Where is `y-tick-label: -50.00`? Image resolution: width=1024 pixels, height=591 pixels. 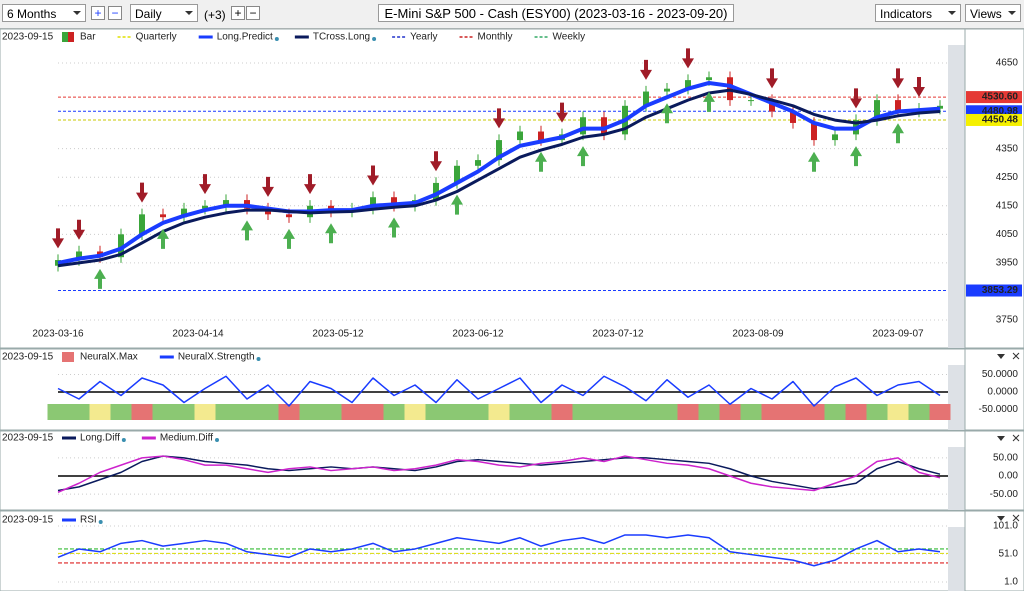
y-tick-label: -50.00 is located at coordinates (1004, 494).